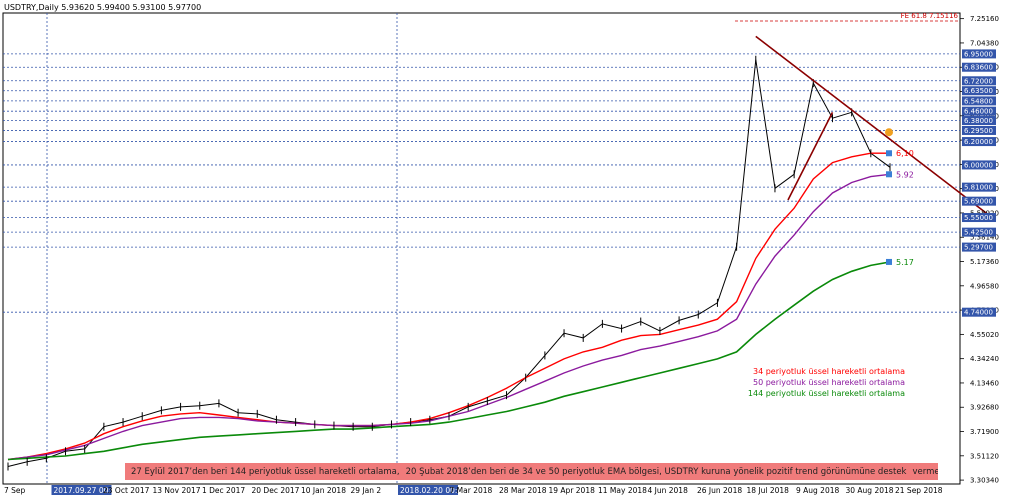  Describe the element at coordinates (223, 490) in the screenshot. I see `x-tick-label-4: 1 Dec 2017` at that location.